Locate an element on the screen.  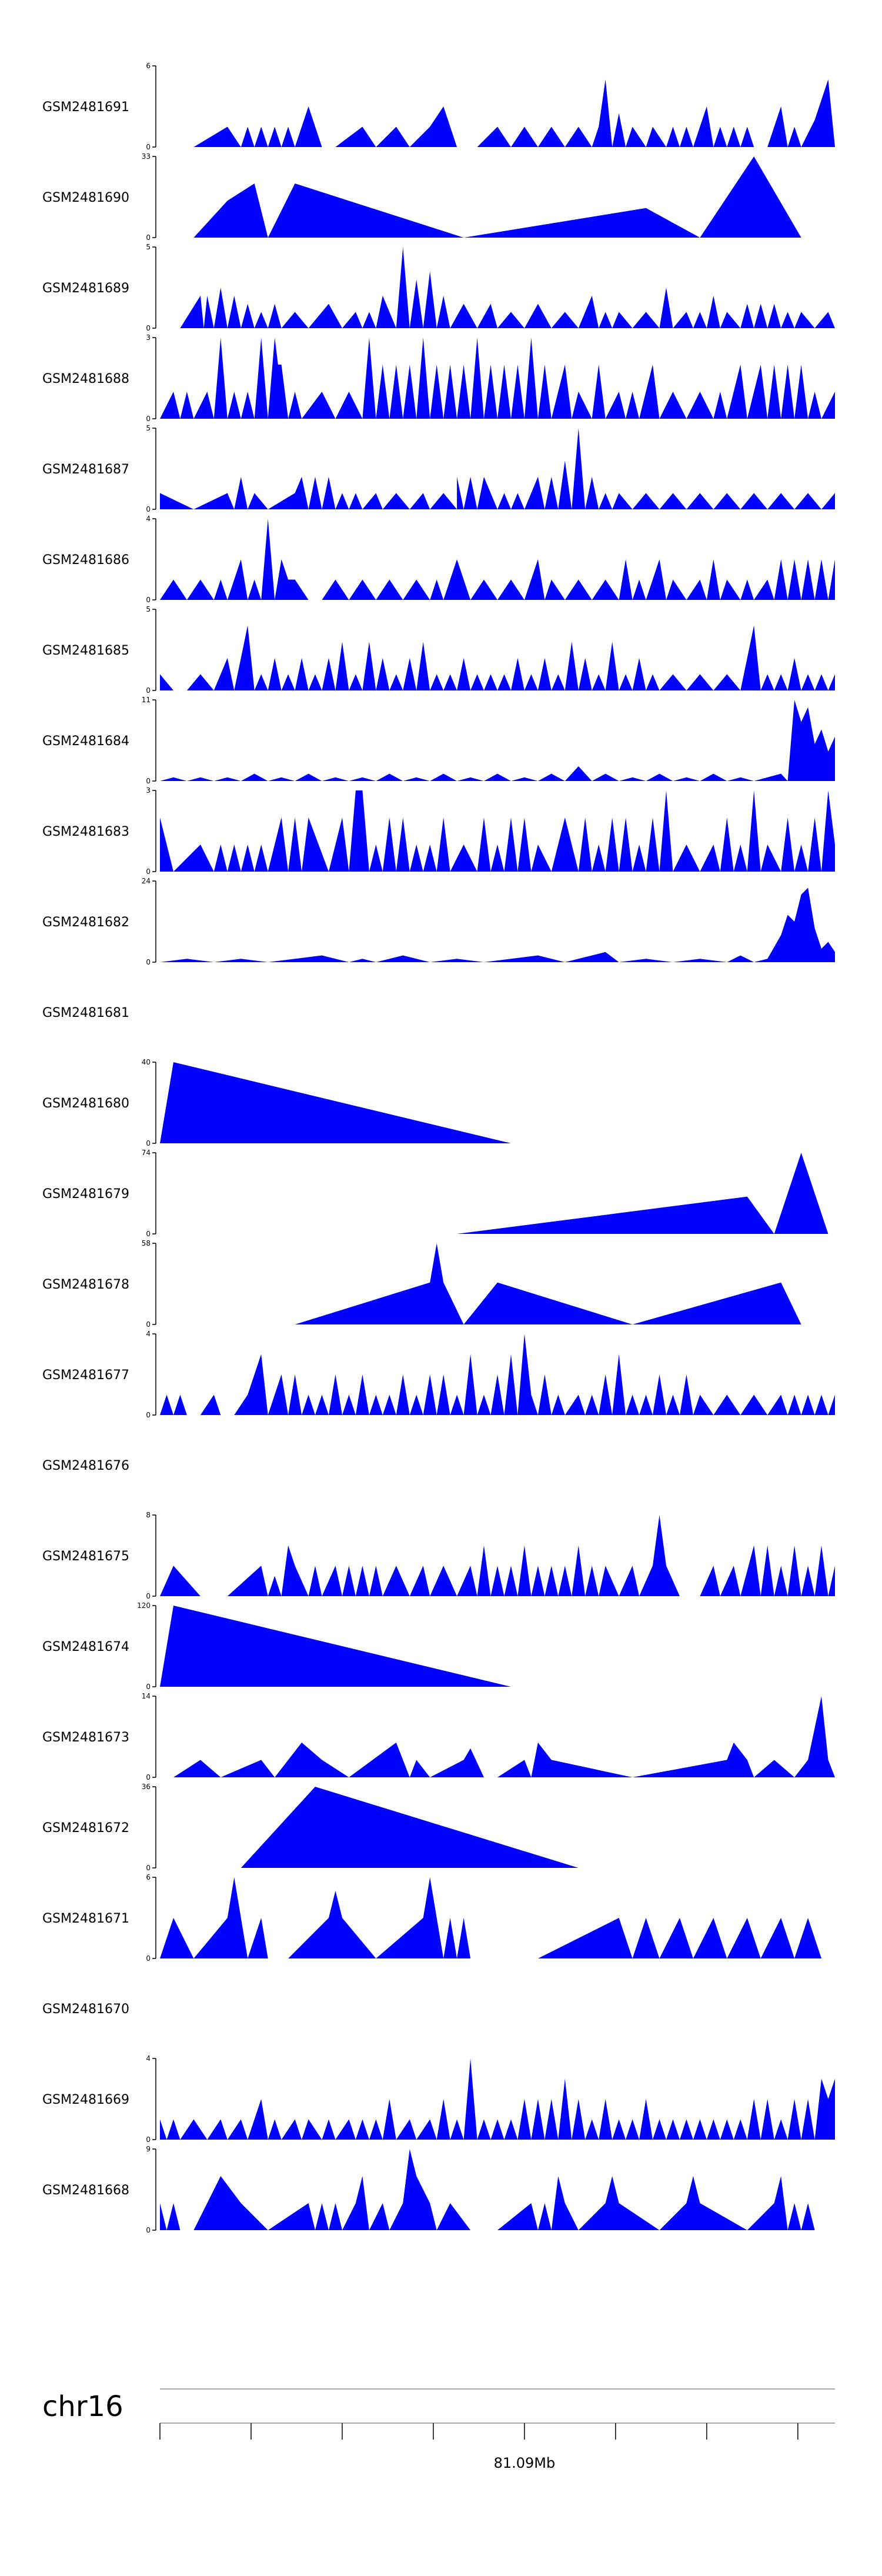
track-label: GSM2481675 is located at coordinates (85, 1556).